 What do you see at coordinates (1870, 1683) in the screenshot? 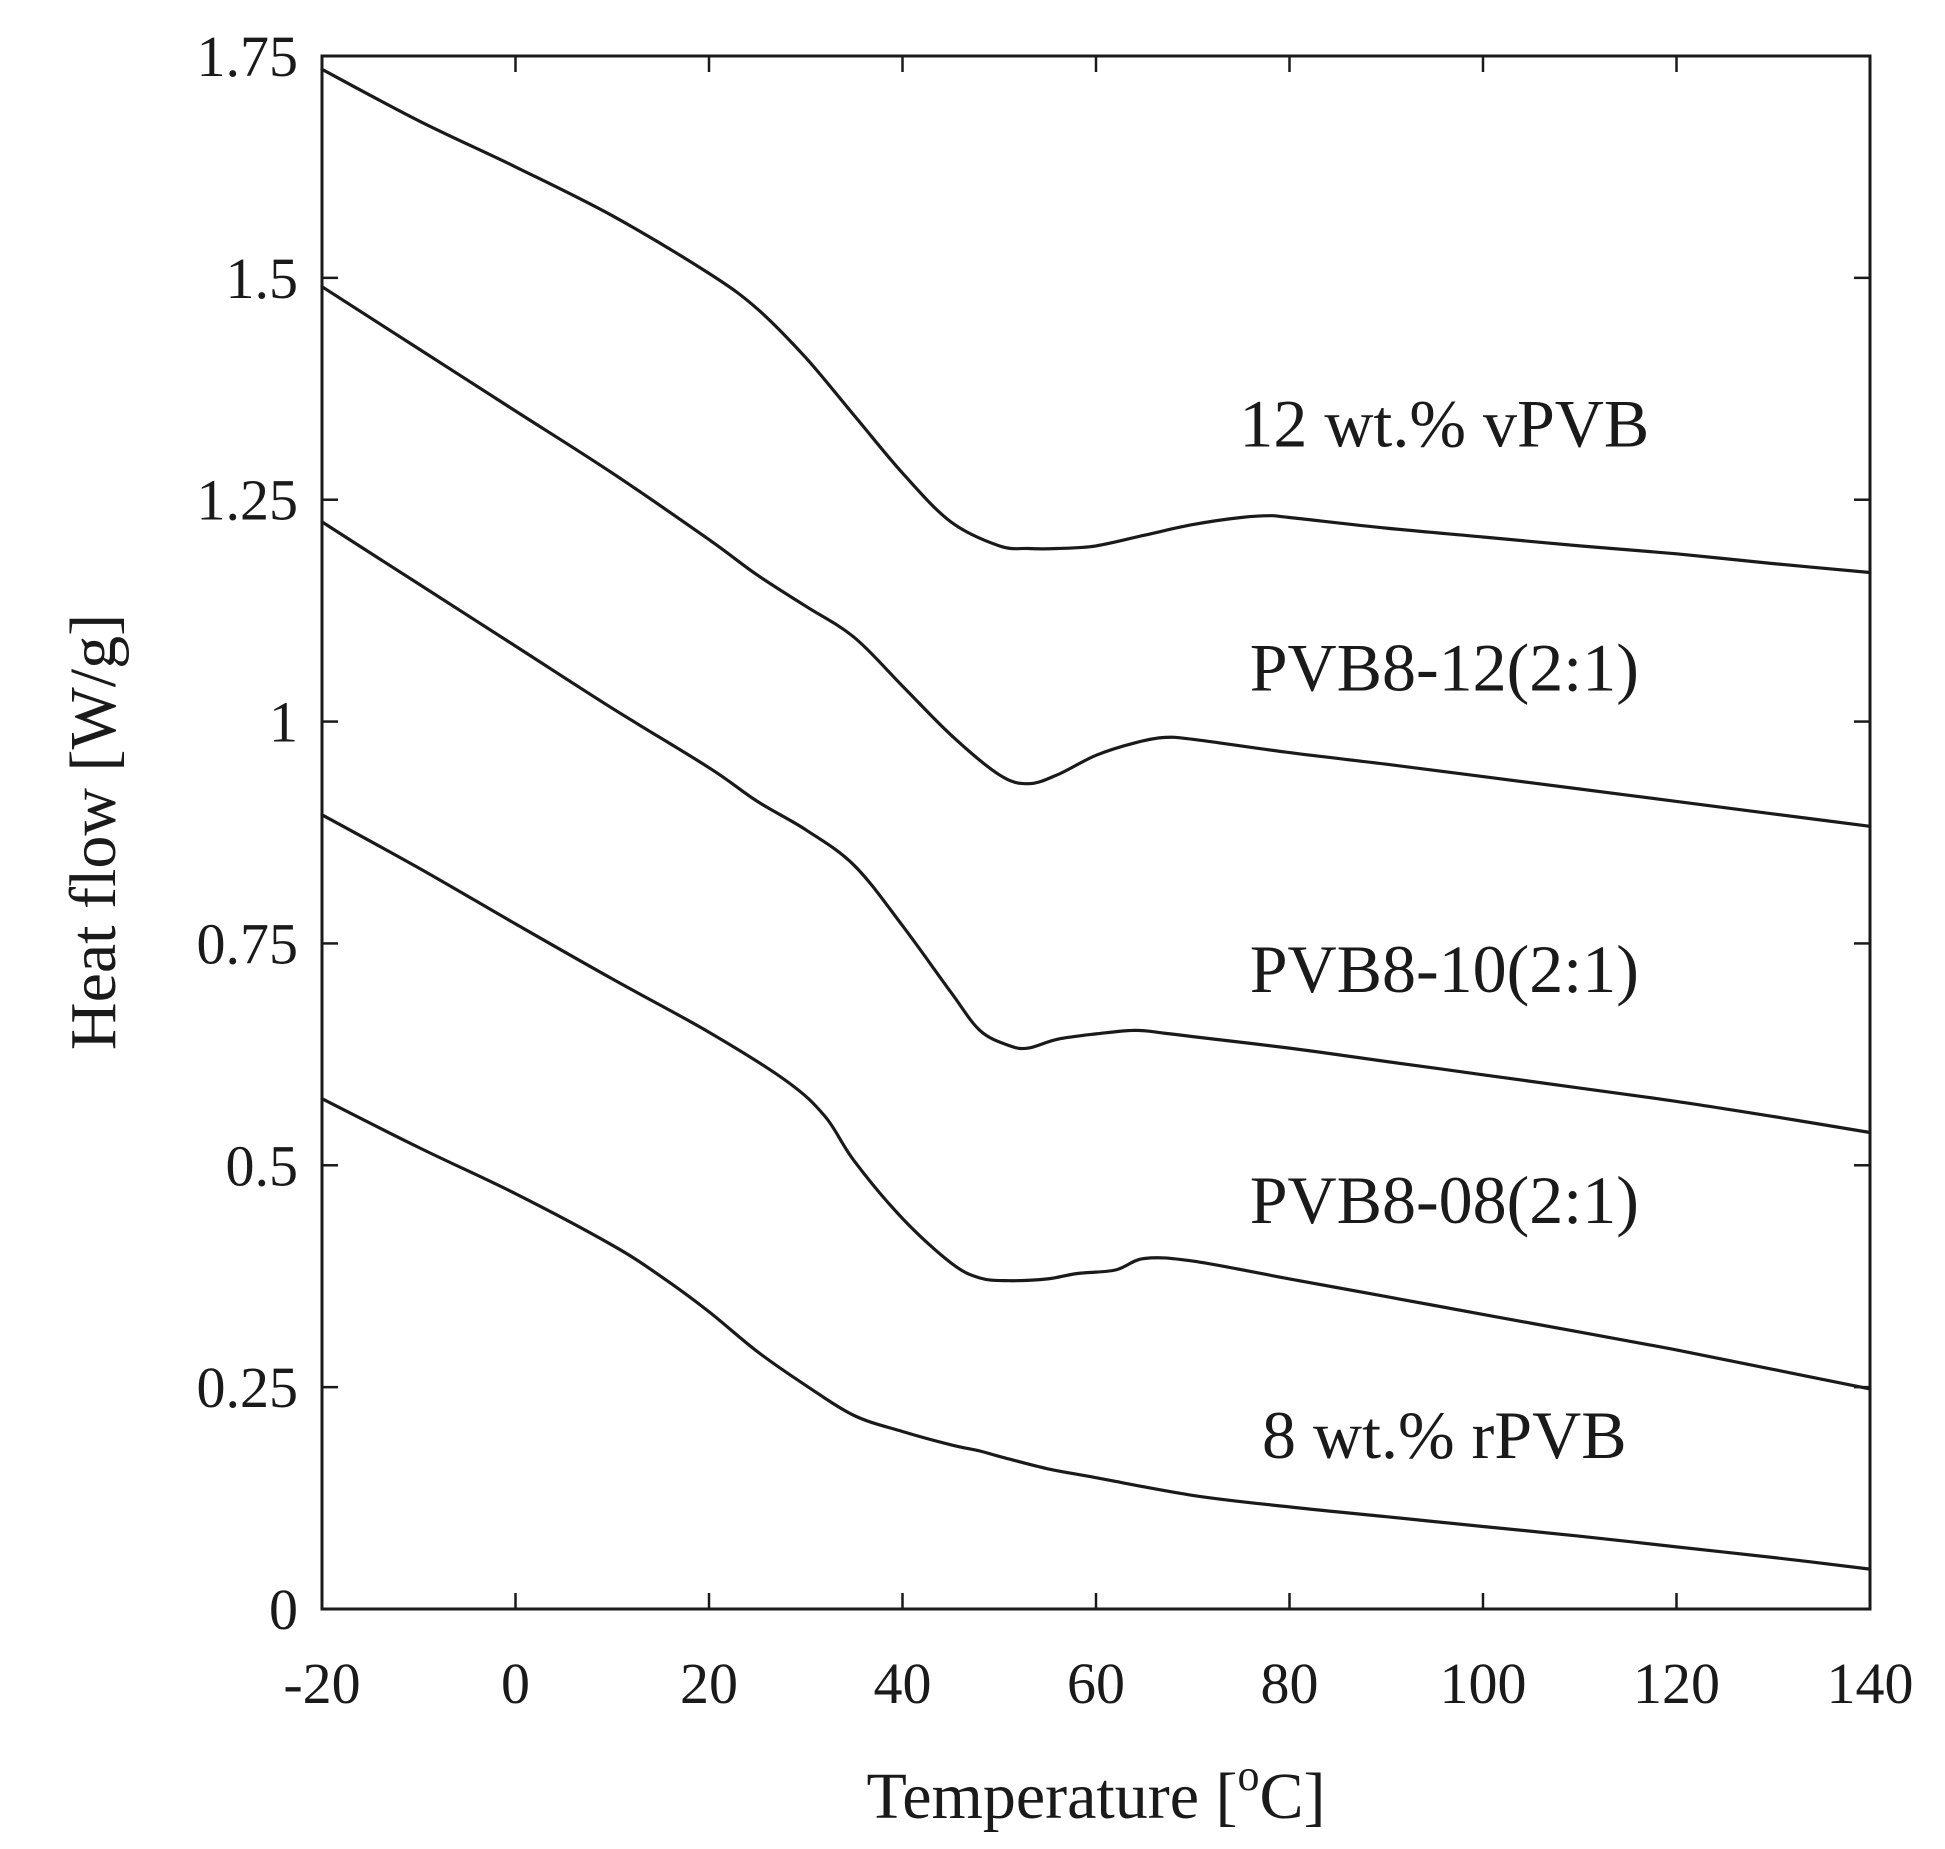
I see `x-tick-label: 140` at bounding box center [1870, 1683].